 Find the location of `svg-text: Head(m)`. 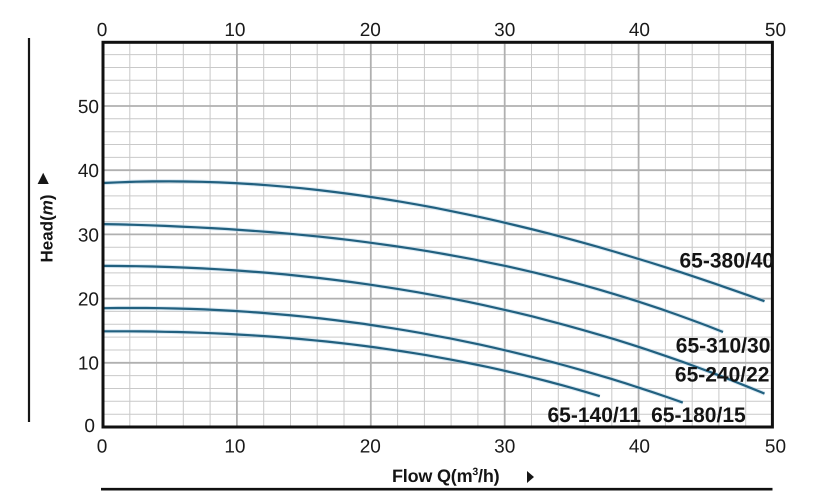

svg-text: Head(m) is located at coordinates (47, 228).